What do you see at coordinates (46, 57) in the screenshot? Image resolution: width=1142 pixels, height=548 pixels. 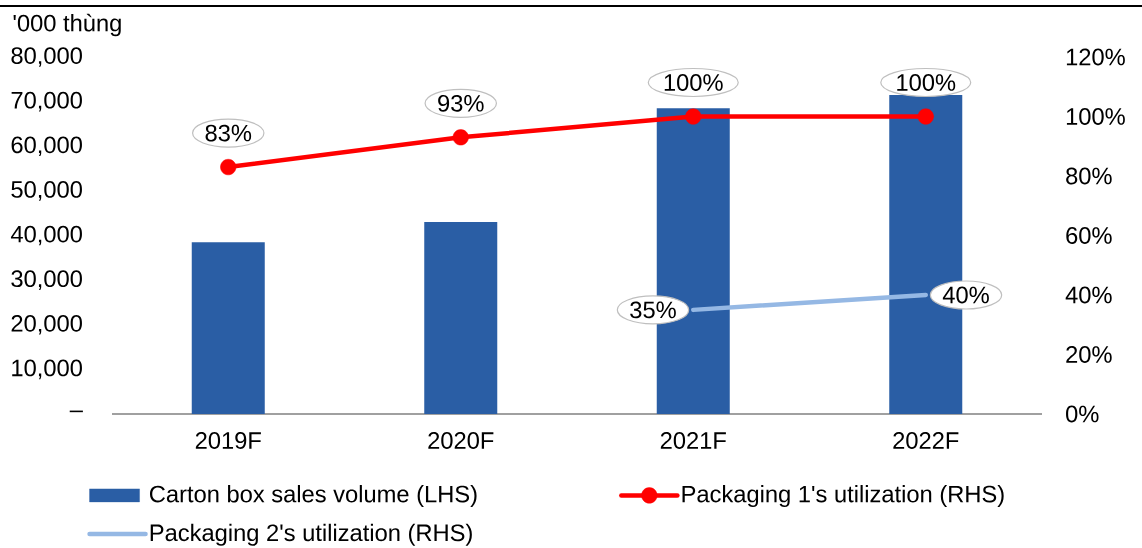 I see `y-tick-label: 80,000` at bounding box center [46, 57].